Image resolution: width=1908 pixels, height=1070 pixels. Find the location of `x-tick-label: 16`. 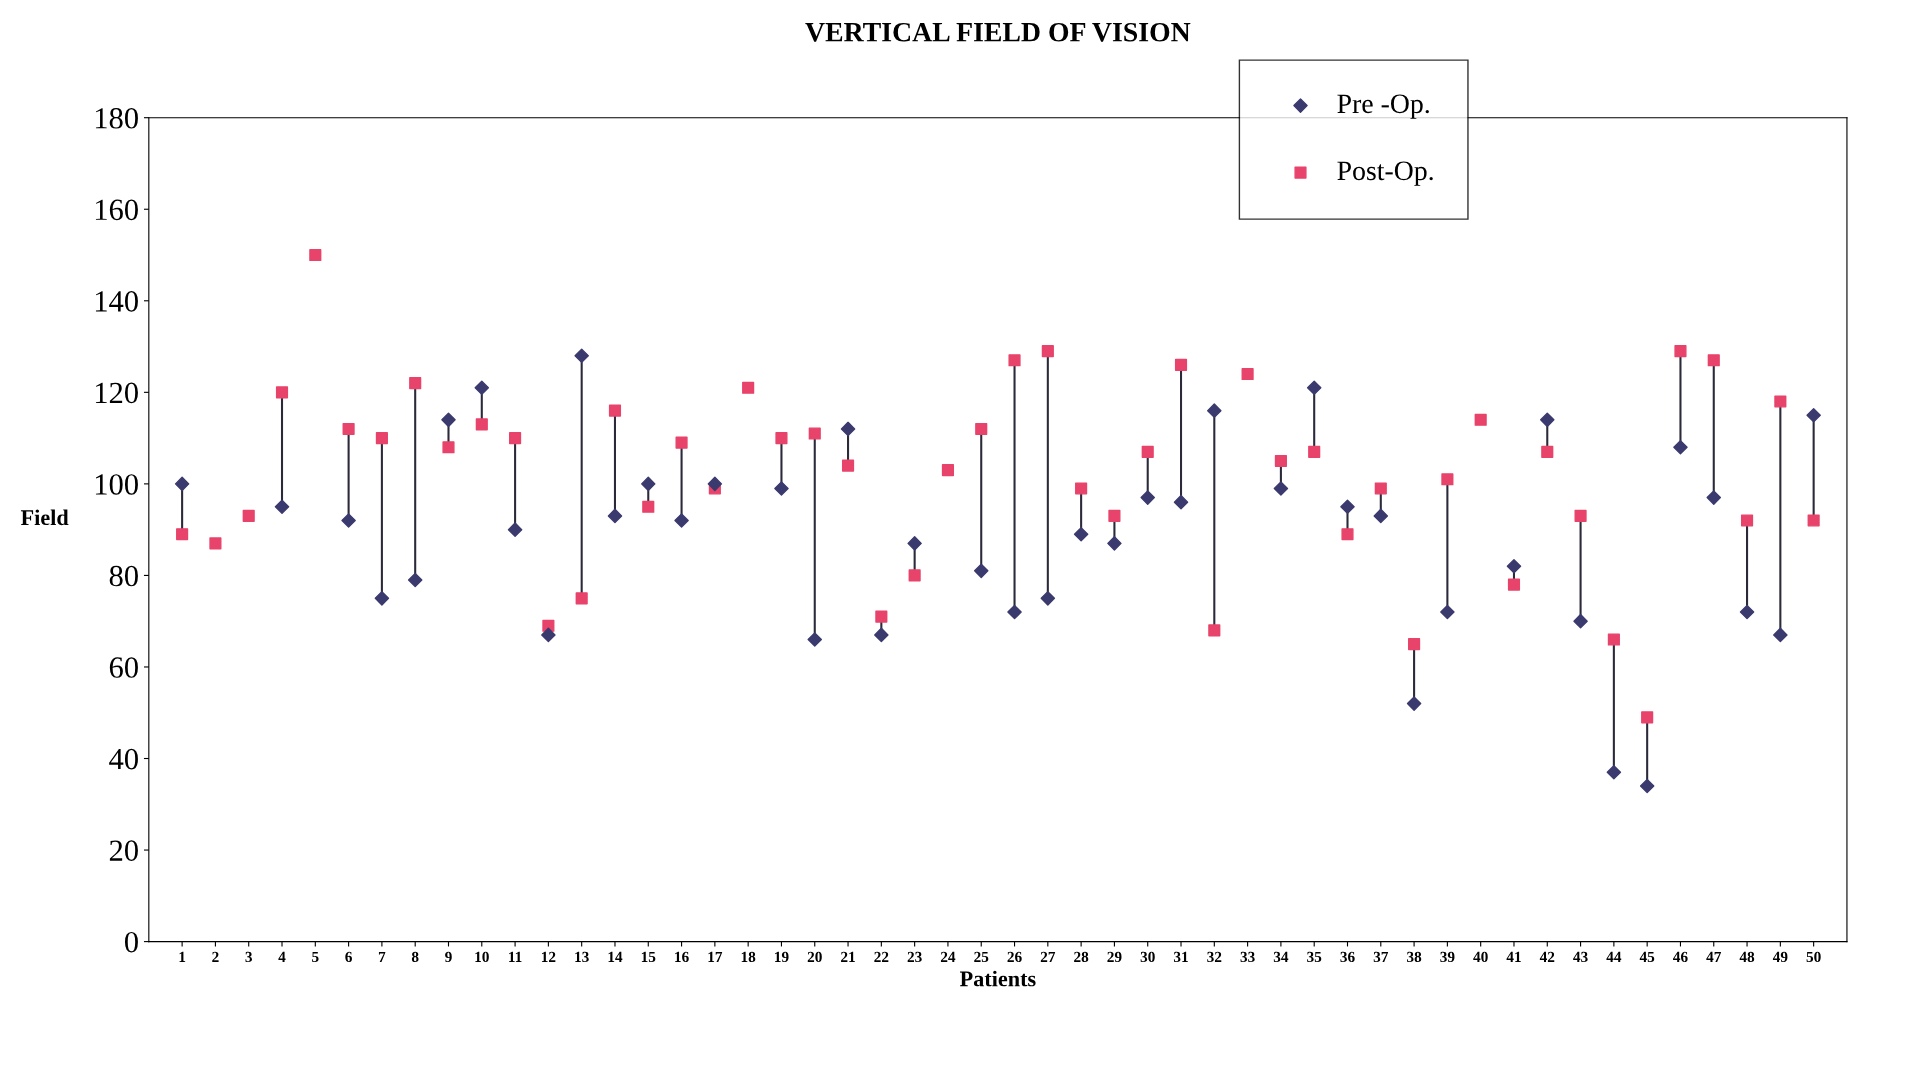

x-tick-label: 16 is located at coordinates (682, 957).